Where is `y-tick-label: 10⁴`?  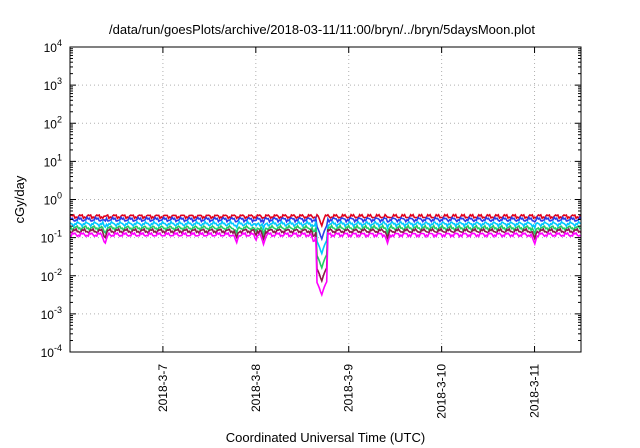 y-tick-label: 10⁴ is located at coordinates (53, 46).